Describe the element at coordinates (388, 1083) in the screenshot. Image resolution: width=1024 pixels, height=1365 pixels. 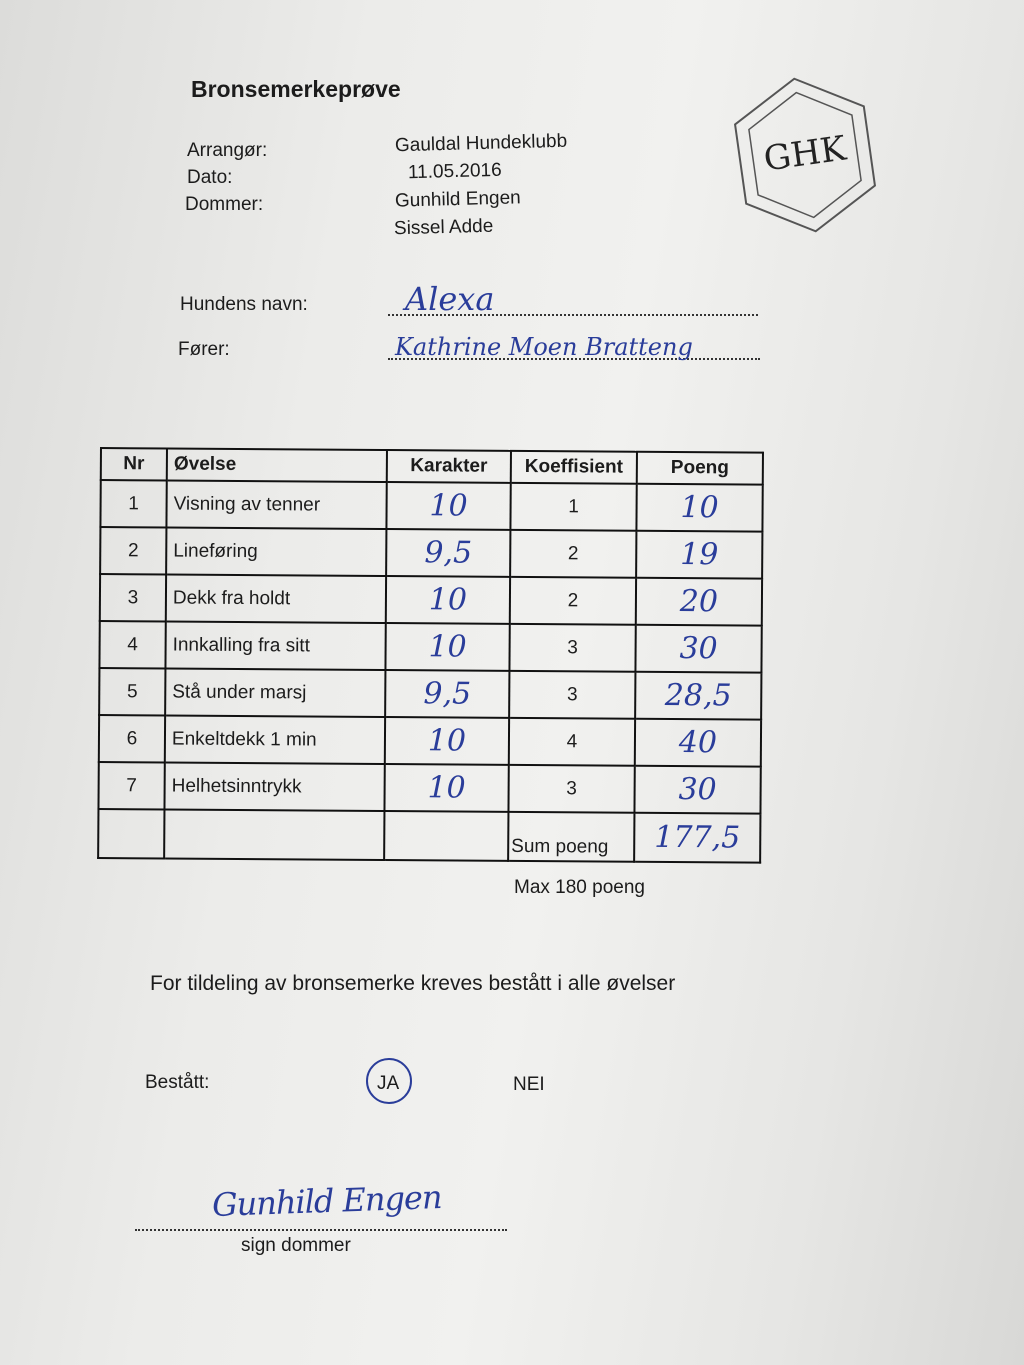
I see `yes-option: JA` at that location.